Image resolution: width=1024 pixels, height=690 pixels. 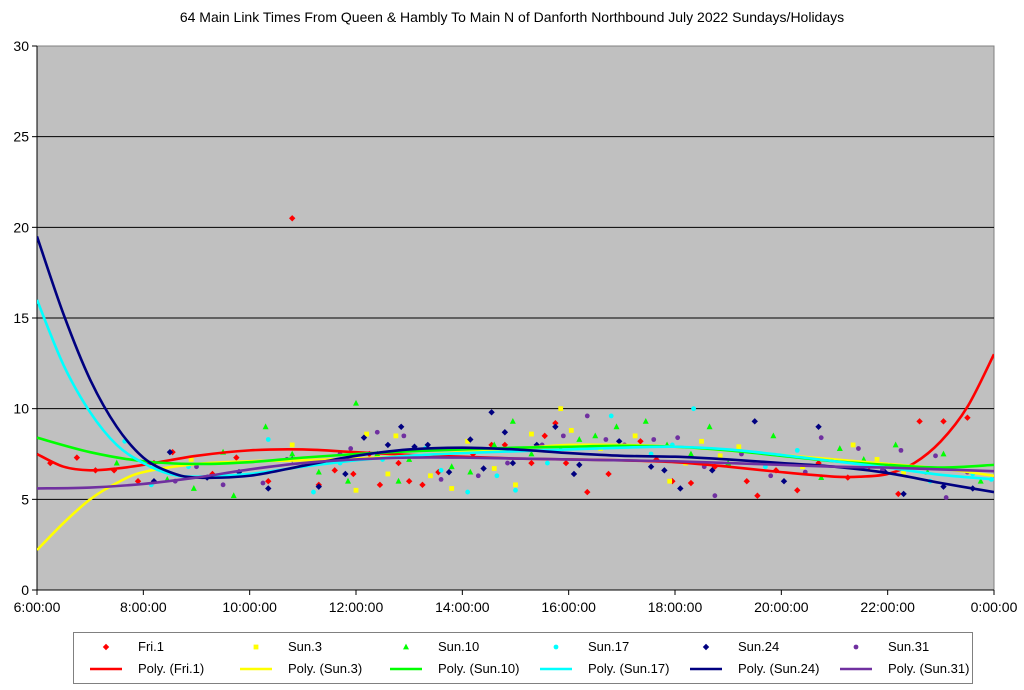 I want to click on legend-label: Poly. (Sun.3), so click(x=325, y=668).